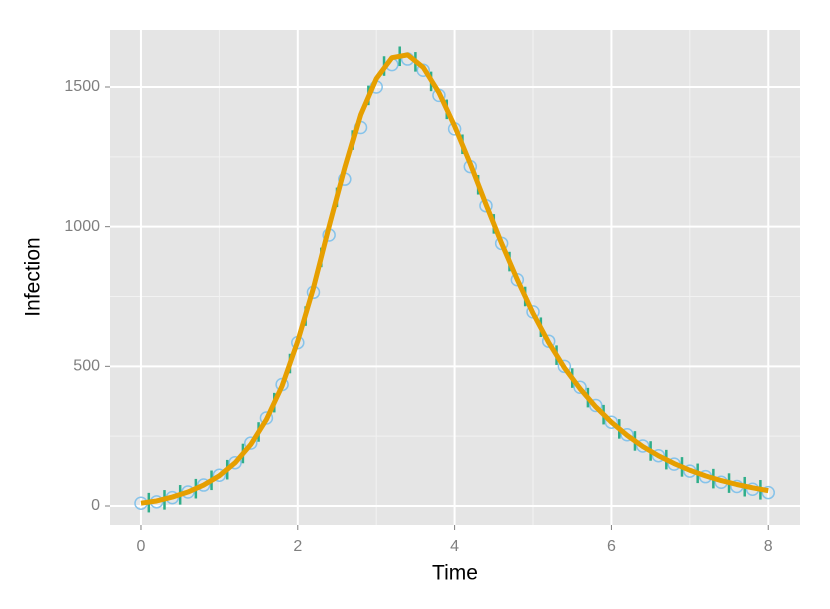  What do you see at coordinates (86, 366) in the screenshot?
I see `y-tick-label: 500` at bounding box center [86, 366].